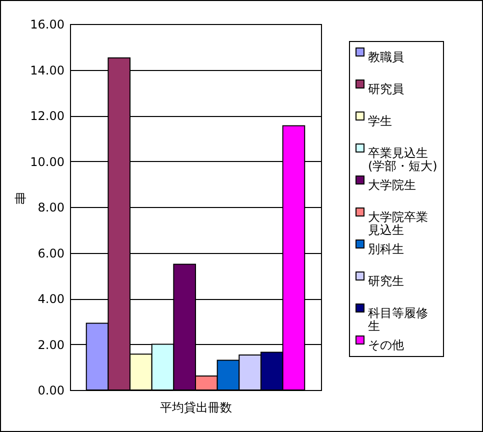  What do you see at coordinates (386, 57) in the screenshot?
I see `legend-label: 教職員` at bounding box center [386, 57].